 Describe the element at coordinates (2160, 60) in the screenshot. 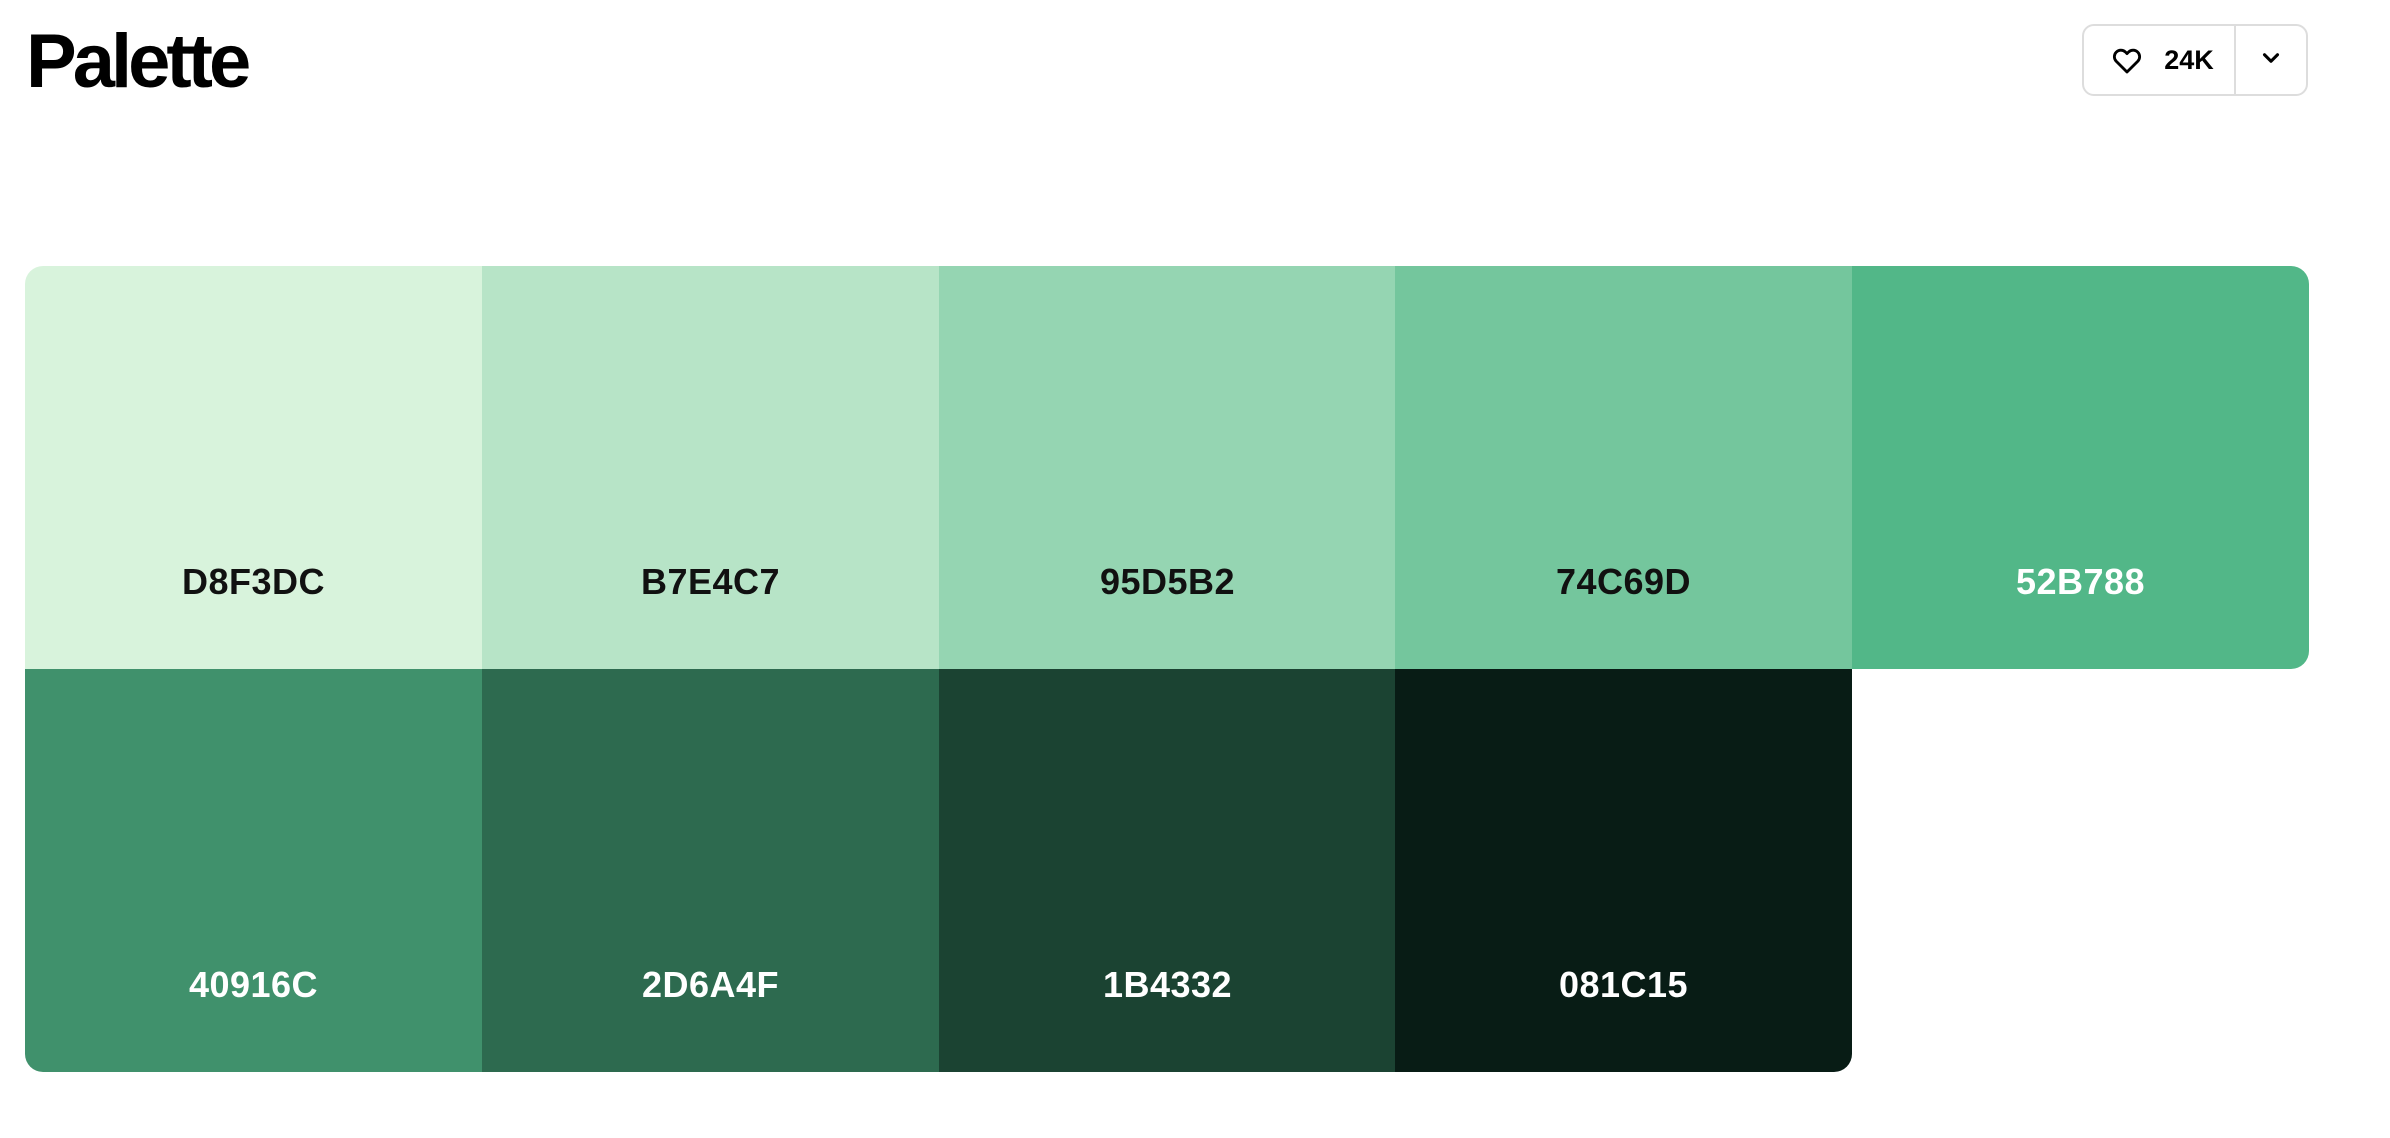

I see `like-button: 24K` at that location.